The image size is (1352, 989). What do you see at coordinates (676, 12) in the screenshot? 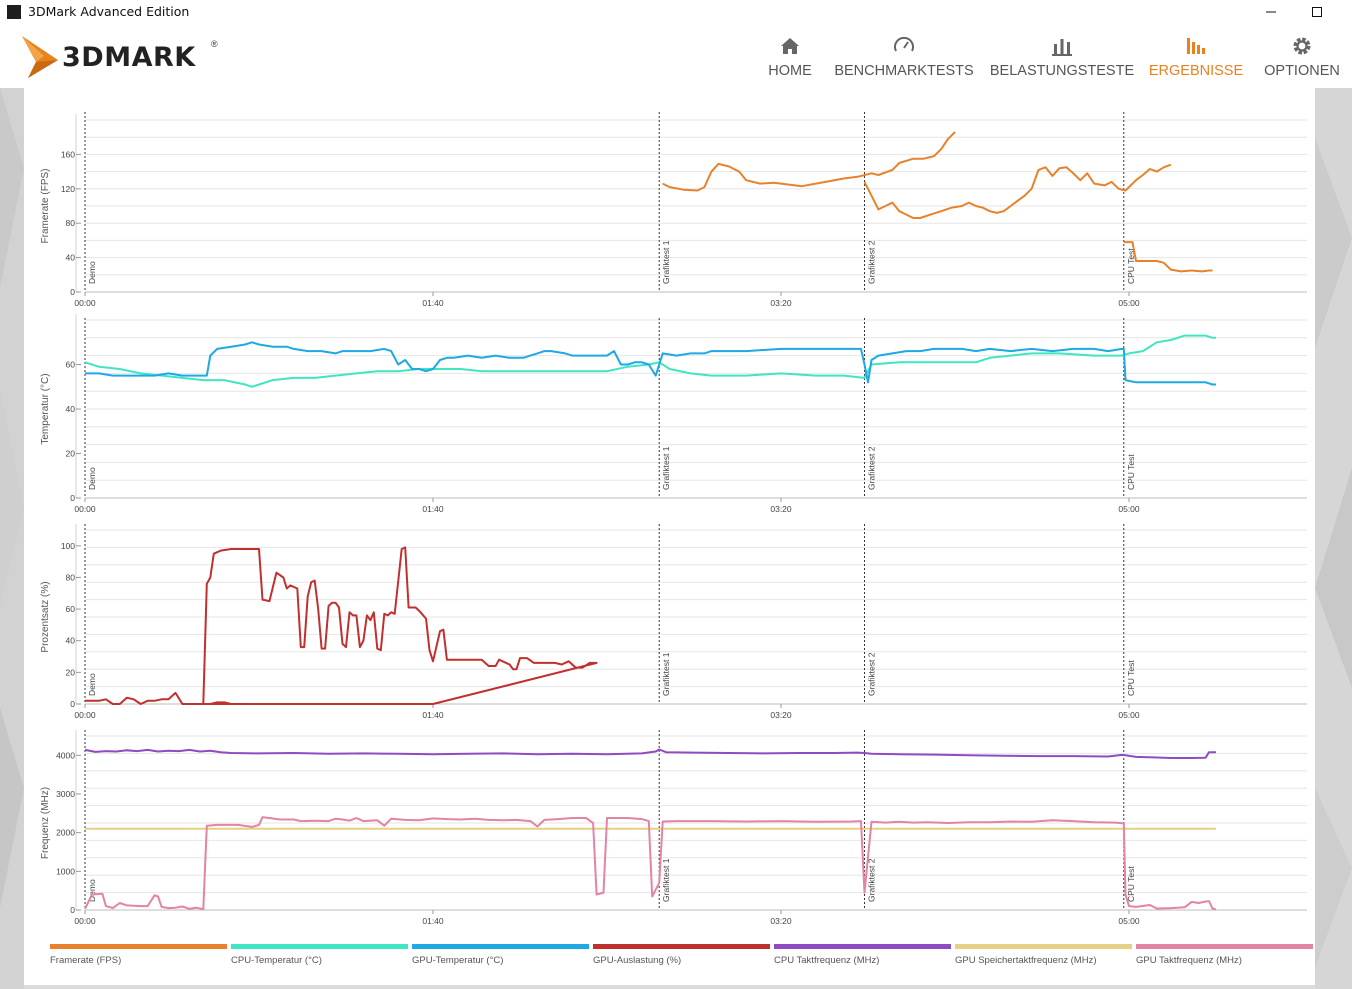
I see `title-bar: 3DMark Advanced Edition` at bounding box center [676, 12].